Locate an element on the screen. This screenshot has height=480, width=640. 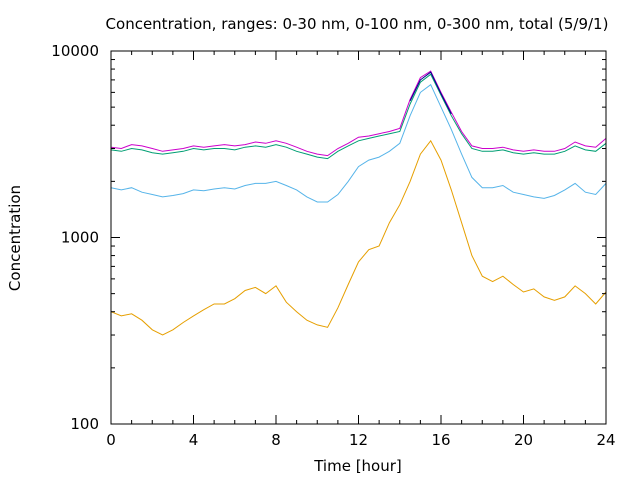
x-axis-label: Time [hour] is located at coordinates (357, 466).